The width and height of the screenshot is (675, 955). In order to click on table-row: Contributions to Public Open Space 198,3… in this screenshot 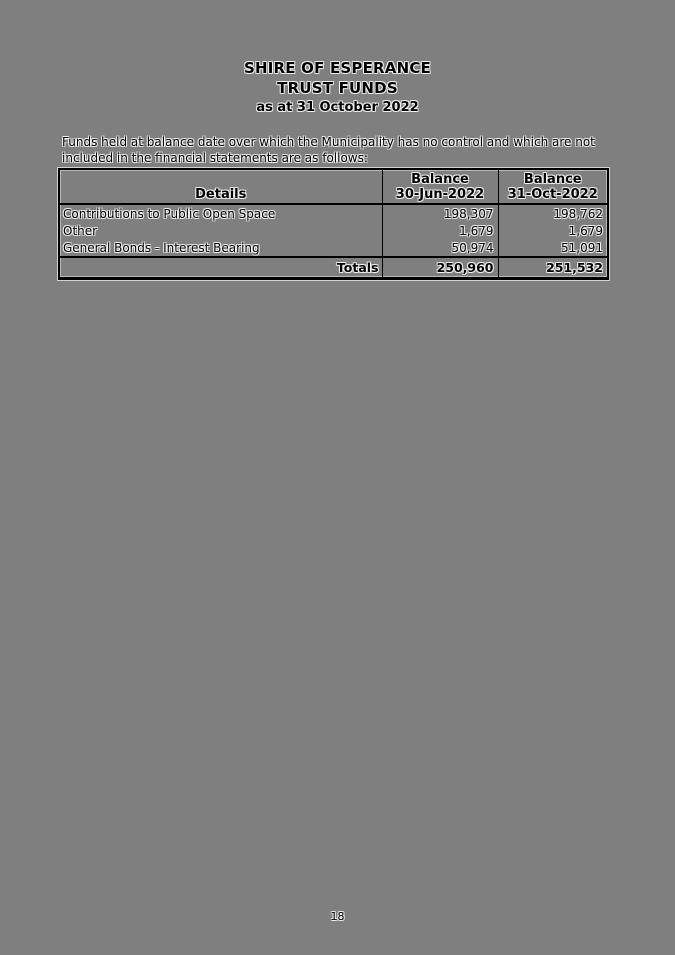, I will do `click(333, 213)`.